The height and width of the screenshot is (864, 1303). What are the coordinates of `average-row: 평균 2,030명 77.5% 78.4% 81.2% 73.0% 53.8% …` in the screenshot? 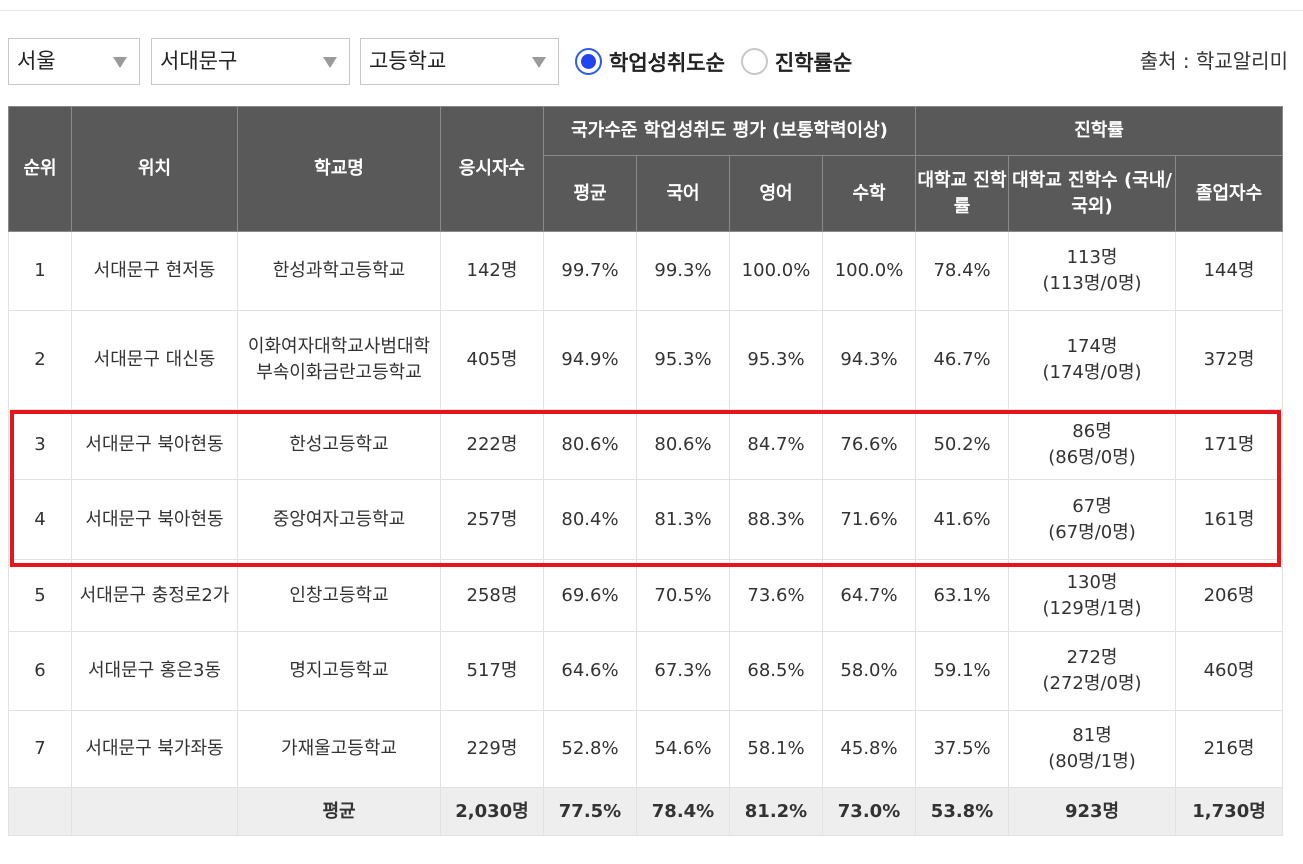 It's located at (646, 811).